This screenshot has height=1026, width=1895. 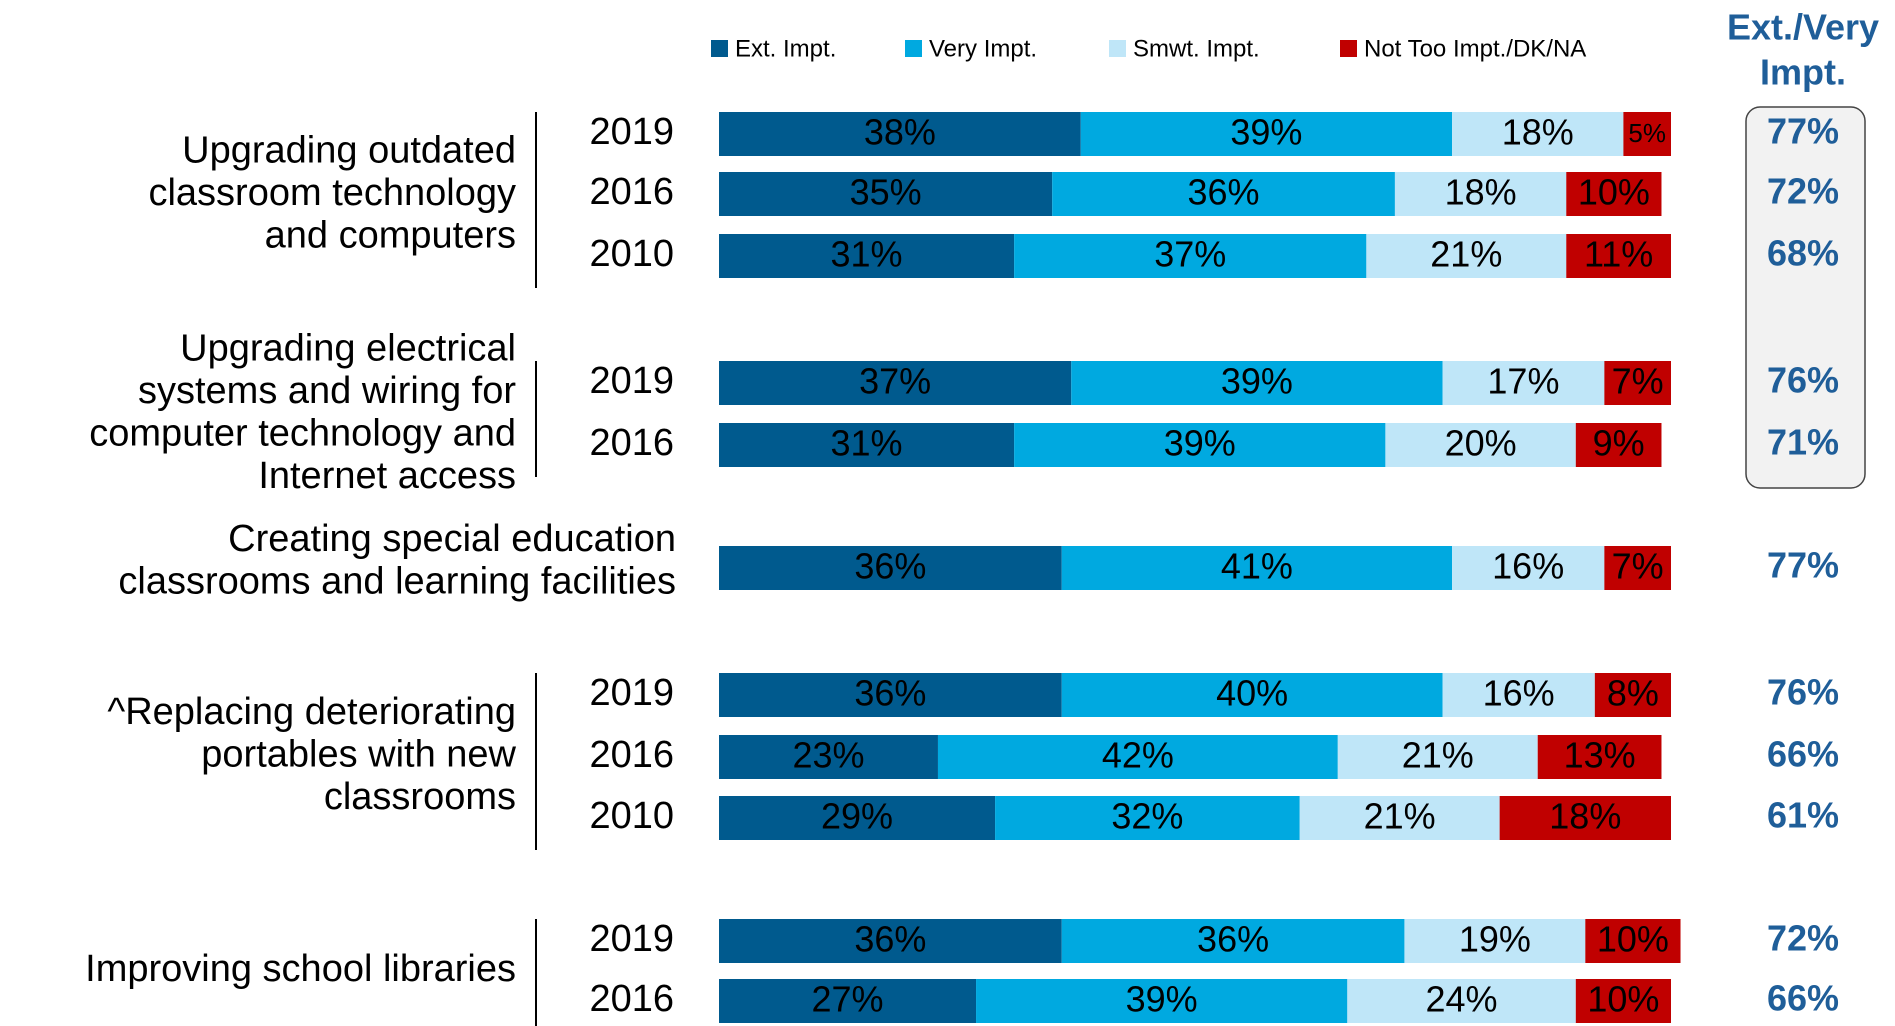 What do you see at coordinates (348, 348) in the screenshot?
I see `group-label: Upgrading electrical` at bounding box center [348, 348].